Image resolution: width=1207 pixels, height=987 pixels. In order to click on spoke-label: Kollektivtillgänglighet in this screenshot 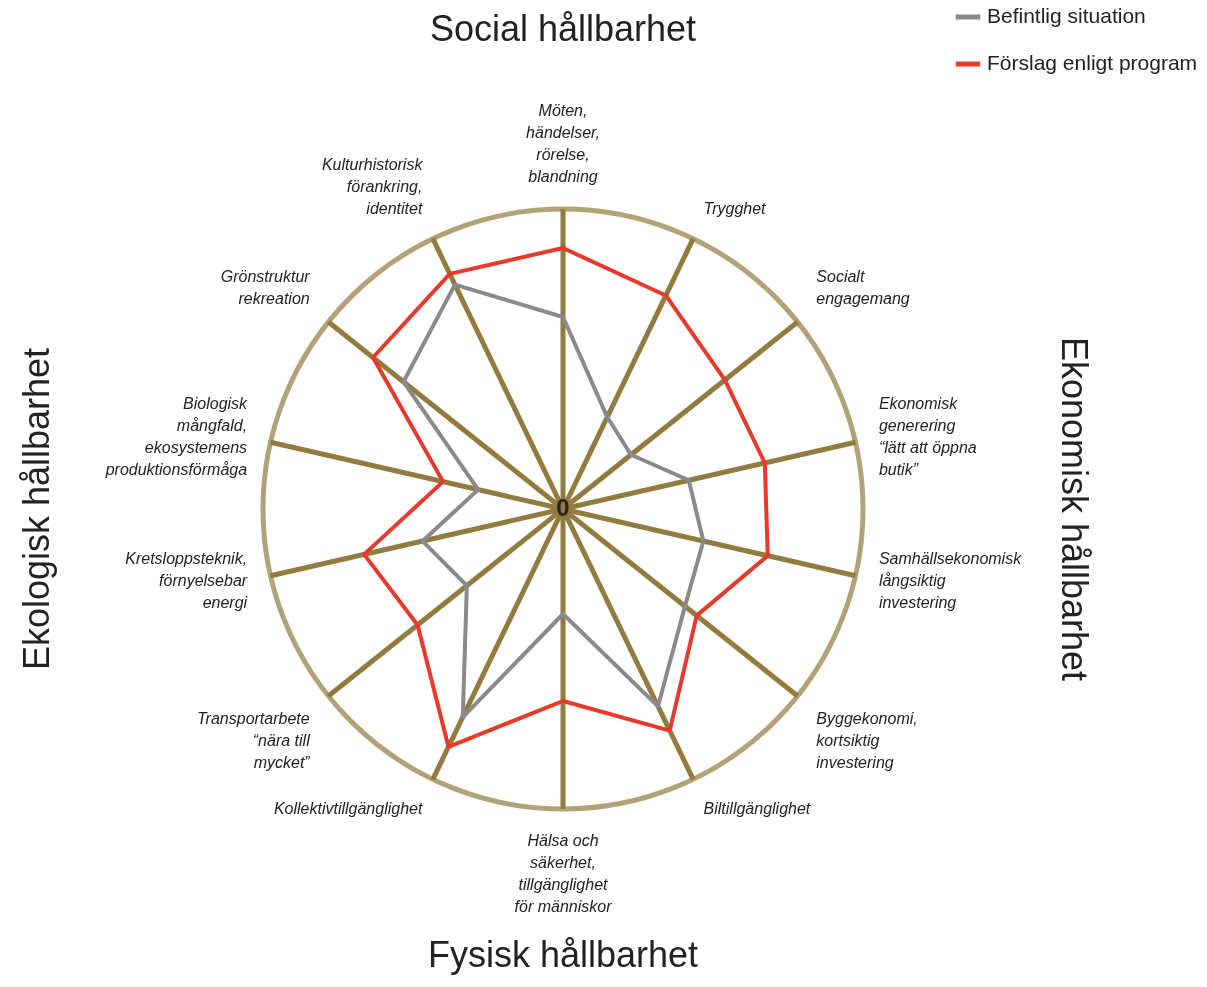, I will do `click(348, 808)`.